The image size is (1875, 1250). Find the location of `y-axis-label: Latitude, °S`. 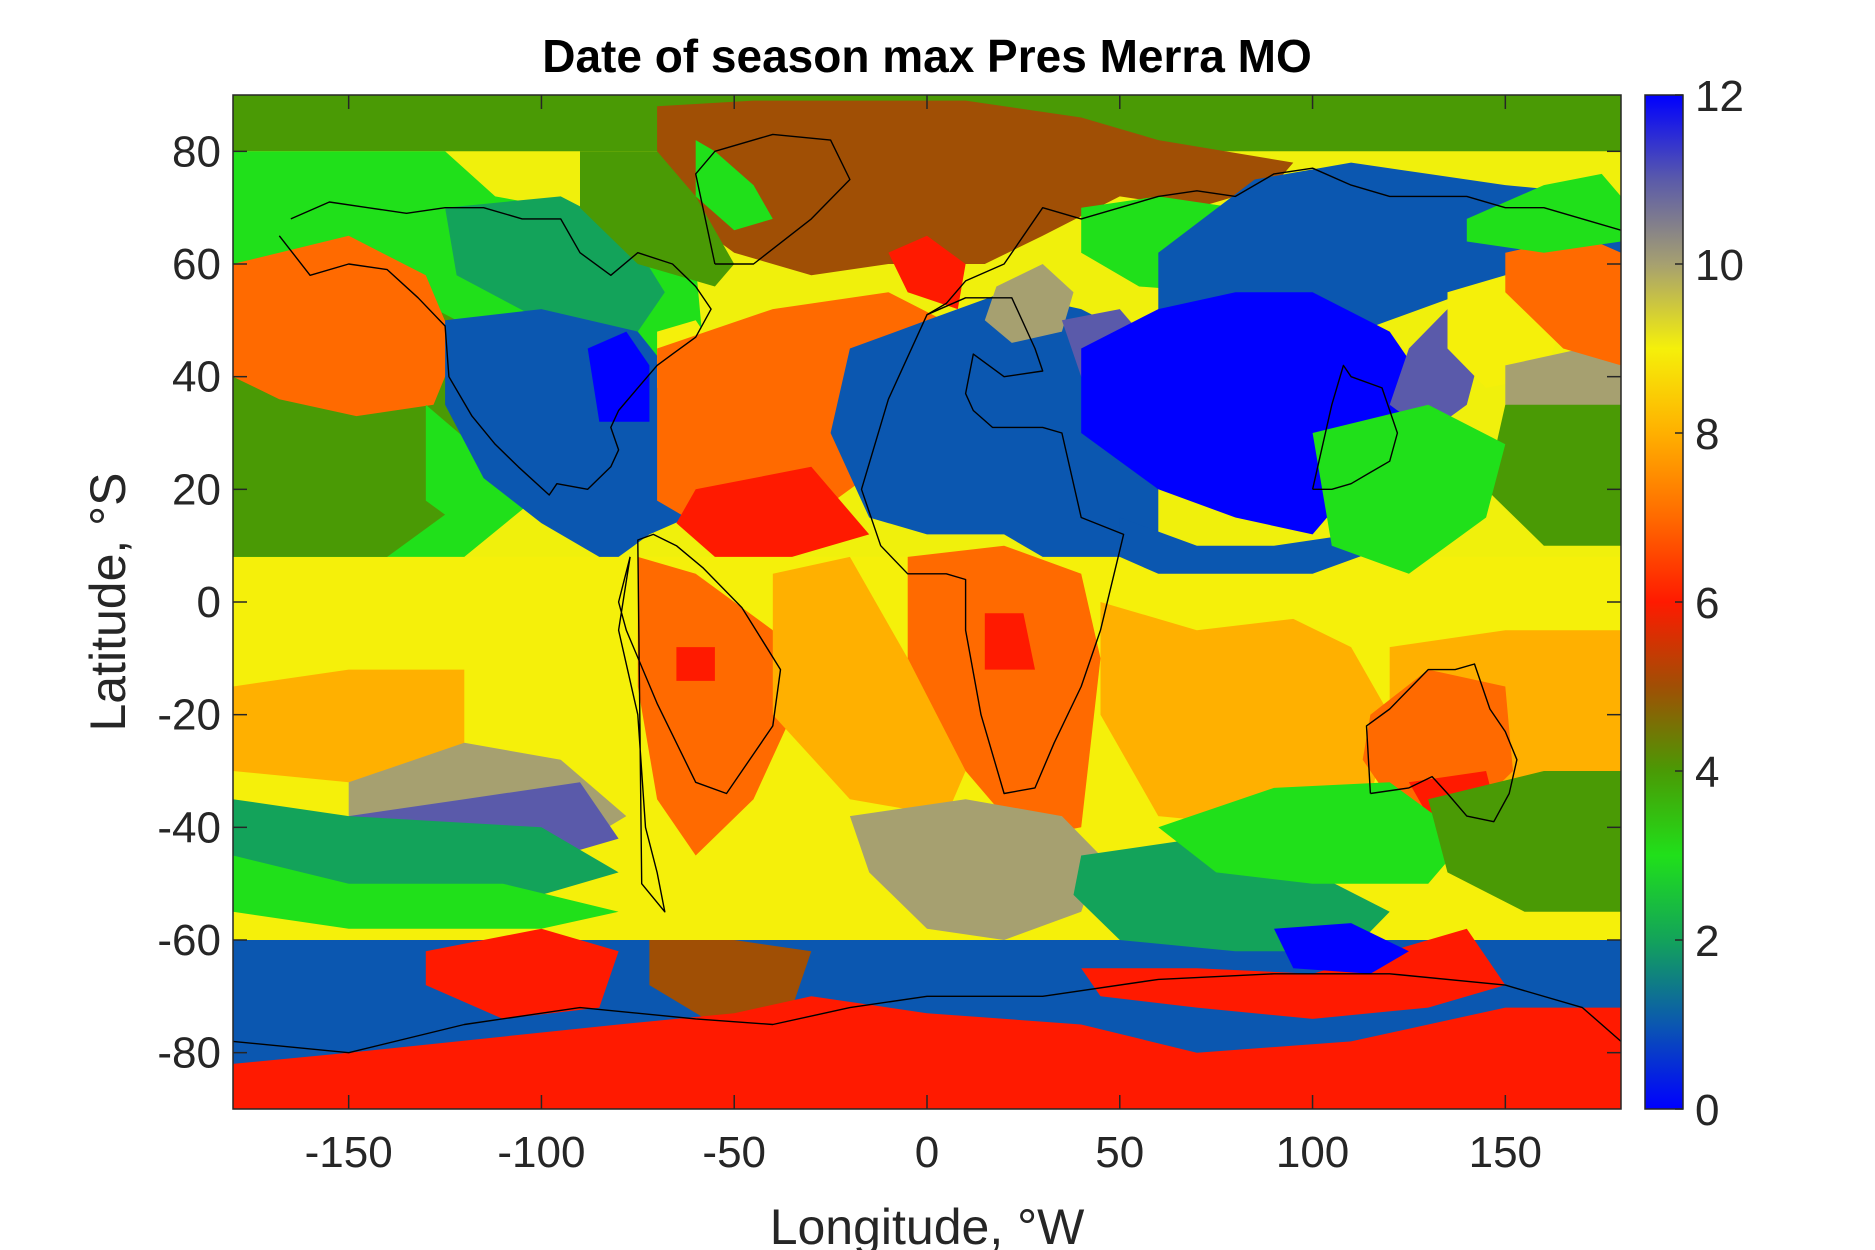

y-axis-label: Latitude, °S is located at coordinates (108, 601).